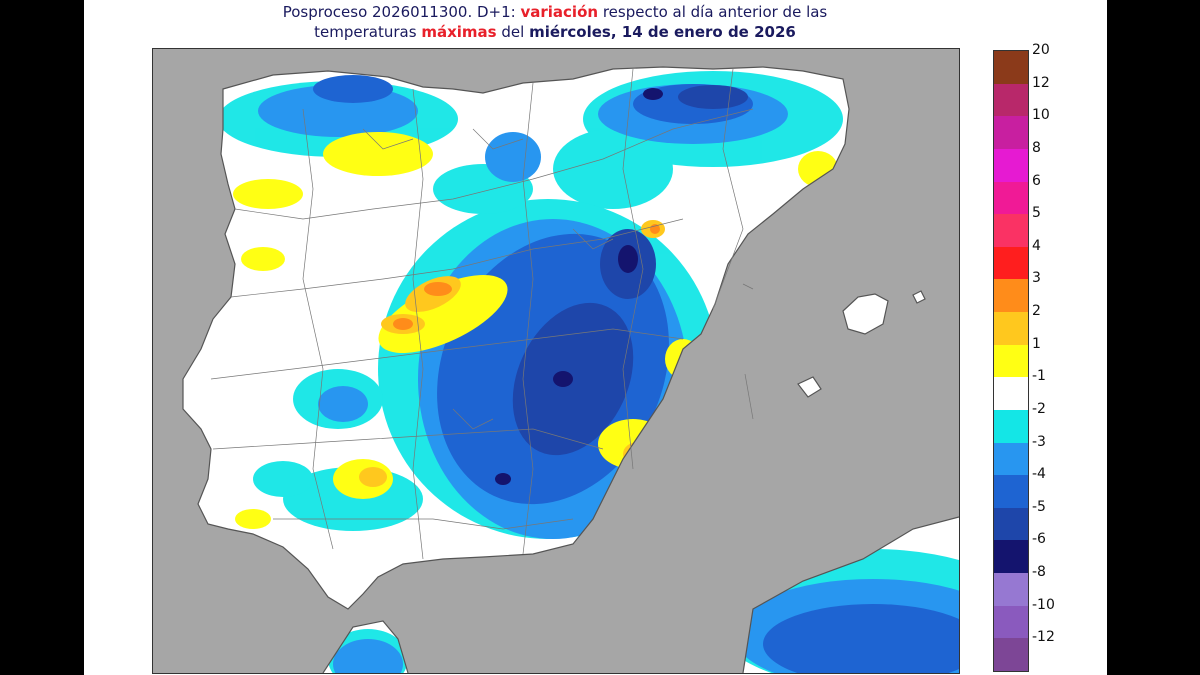 This screenshot has height=675, width=1200. Describe the element at coordinates (662, 32) in the screenshot. I see `title-date: miércoles, 14 de enero de 2026` at that location.